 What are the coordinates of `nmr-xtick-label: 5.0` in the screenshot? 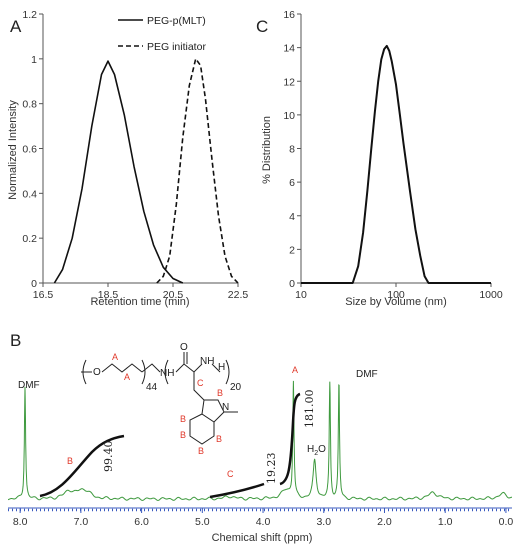 It's located at (202, 522).